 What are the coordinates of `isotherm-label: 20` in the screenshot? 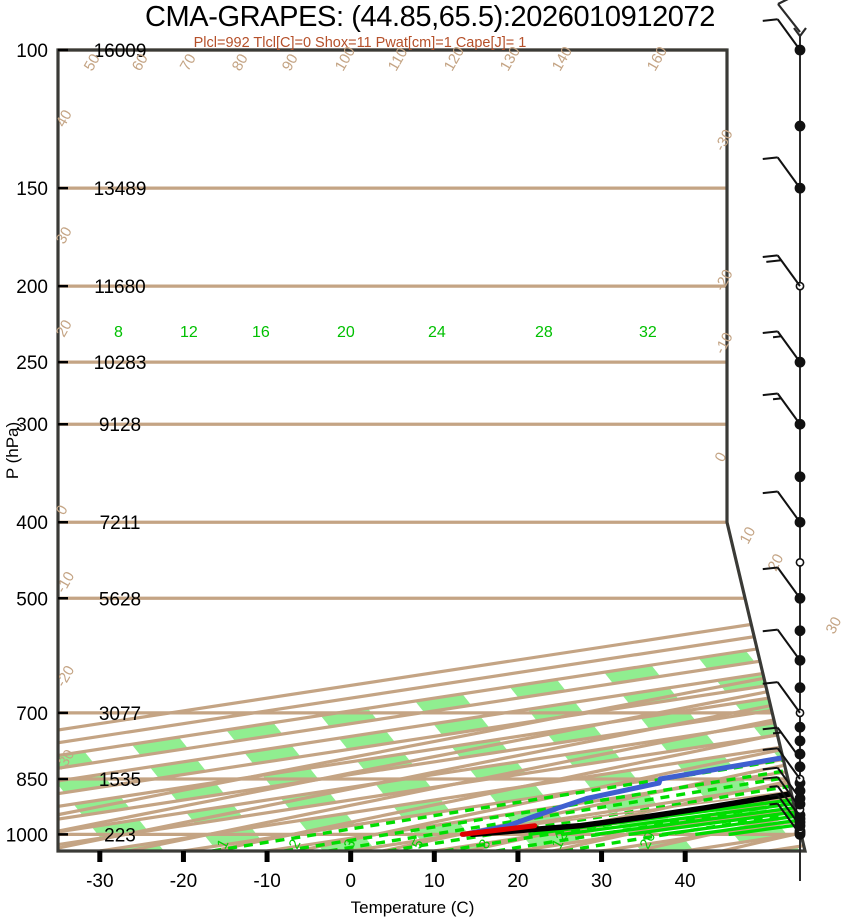 It's located at (776, 562).